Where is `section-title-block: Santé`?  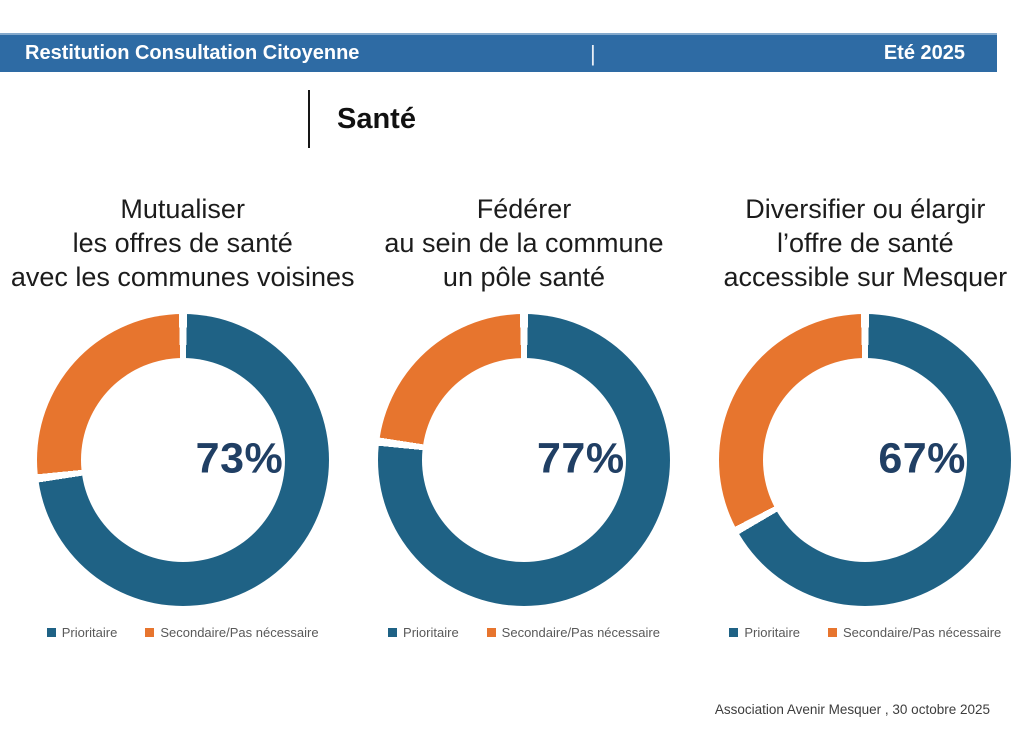
section-title-block: Santé is located at coordinates (362, 119).